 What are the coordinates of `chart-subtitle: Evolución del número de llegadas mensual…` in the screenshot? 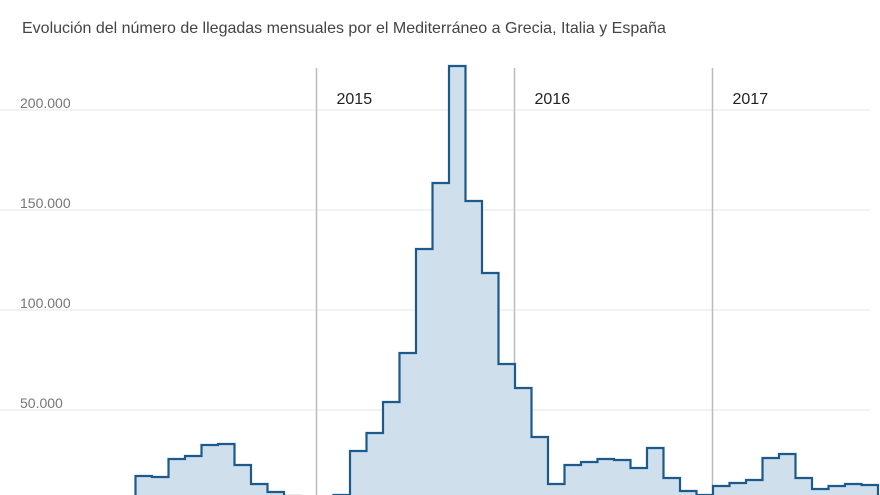 It's located at (344, 28).